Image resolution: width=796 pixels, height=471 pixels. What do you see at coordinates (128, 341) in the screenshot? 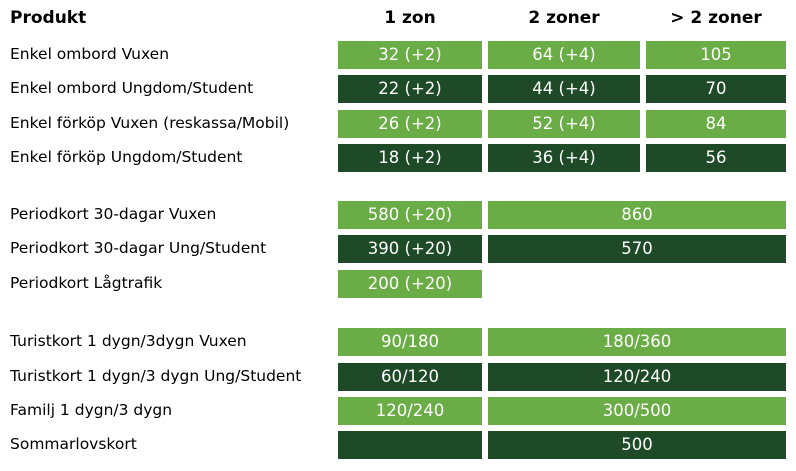
I see `product-label: Turistkort 1 dygn/3dygn Vuxen` at bounding box center [128, 341].